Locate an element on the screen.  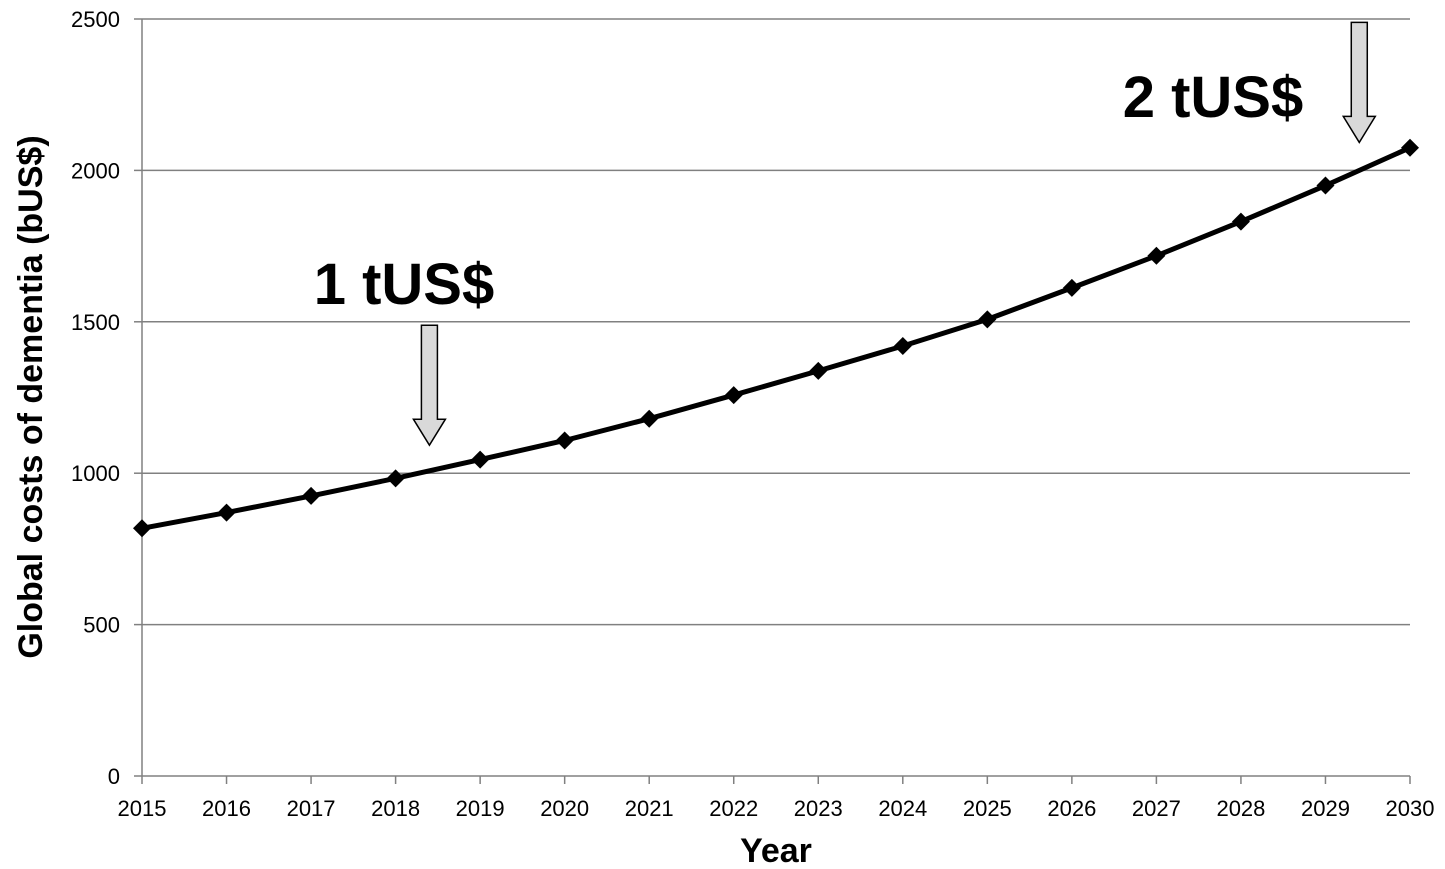
y-tick-labels: 0 500 1000 1500 2000 2500 is located at coordinates (95, 398).